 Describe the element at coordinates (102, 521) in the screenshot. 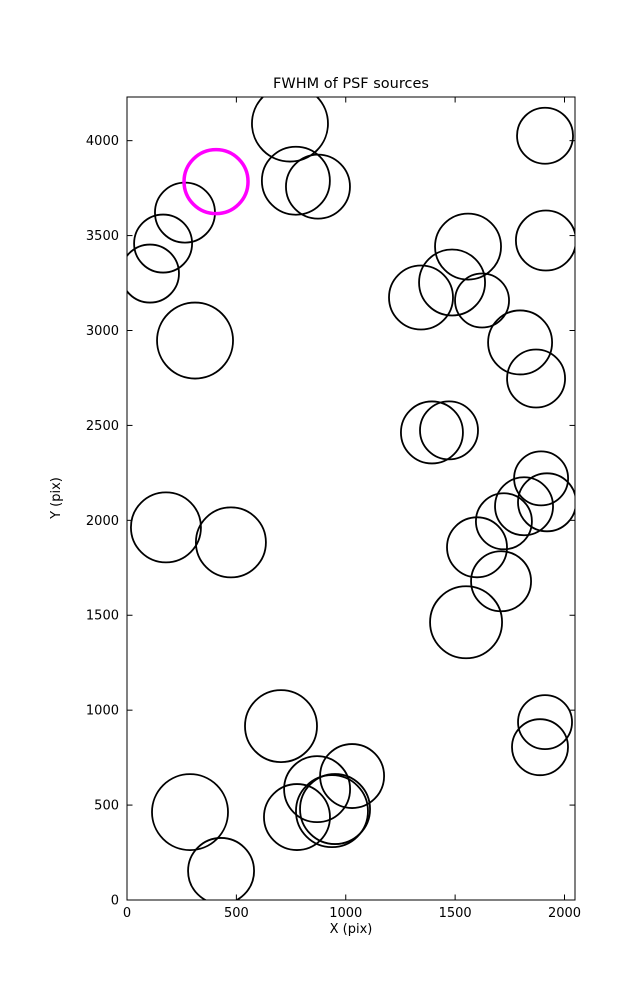

I see `y-tick-label: 2000` at that location.